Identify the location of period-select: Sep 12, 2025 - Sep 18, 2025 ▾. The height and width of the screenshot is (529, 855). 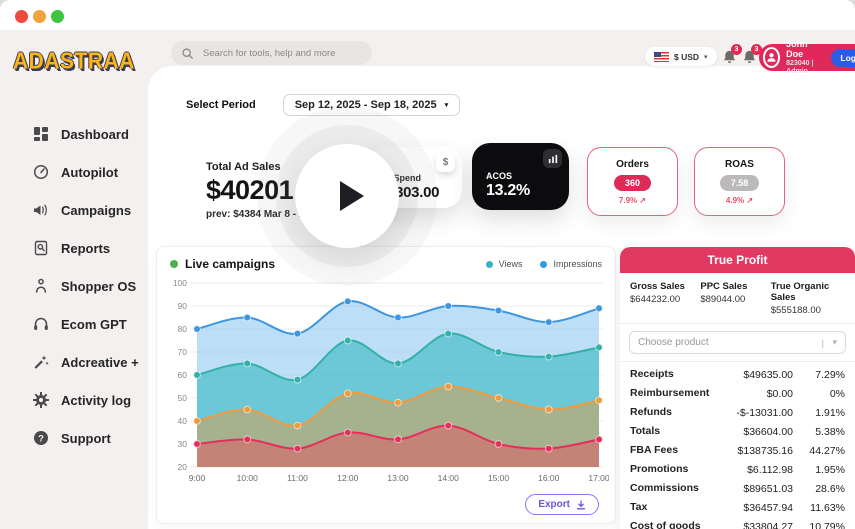
(371, 105).